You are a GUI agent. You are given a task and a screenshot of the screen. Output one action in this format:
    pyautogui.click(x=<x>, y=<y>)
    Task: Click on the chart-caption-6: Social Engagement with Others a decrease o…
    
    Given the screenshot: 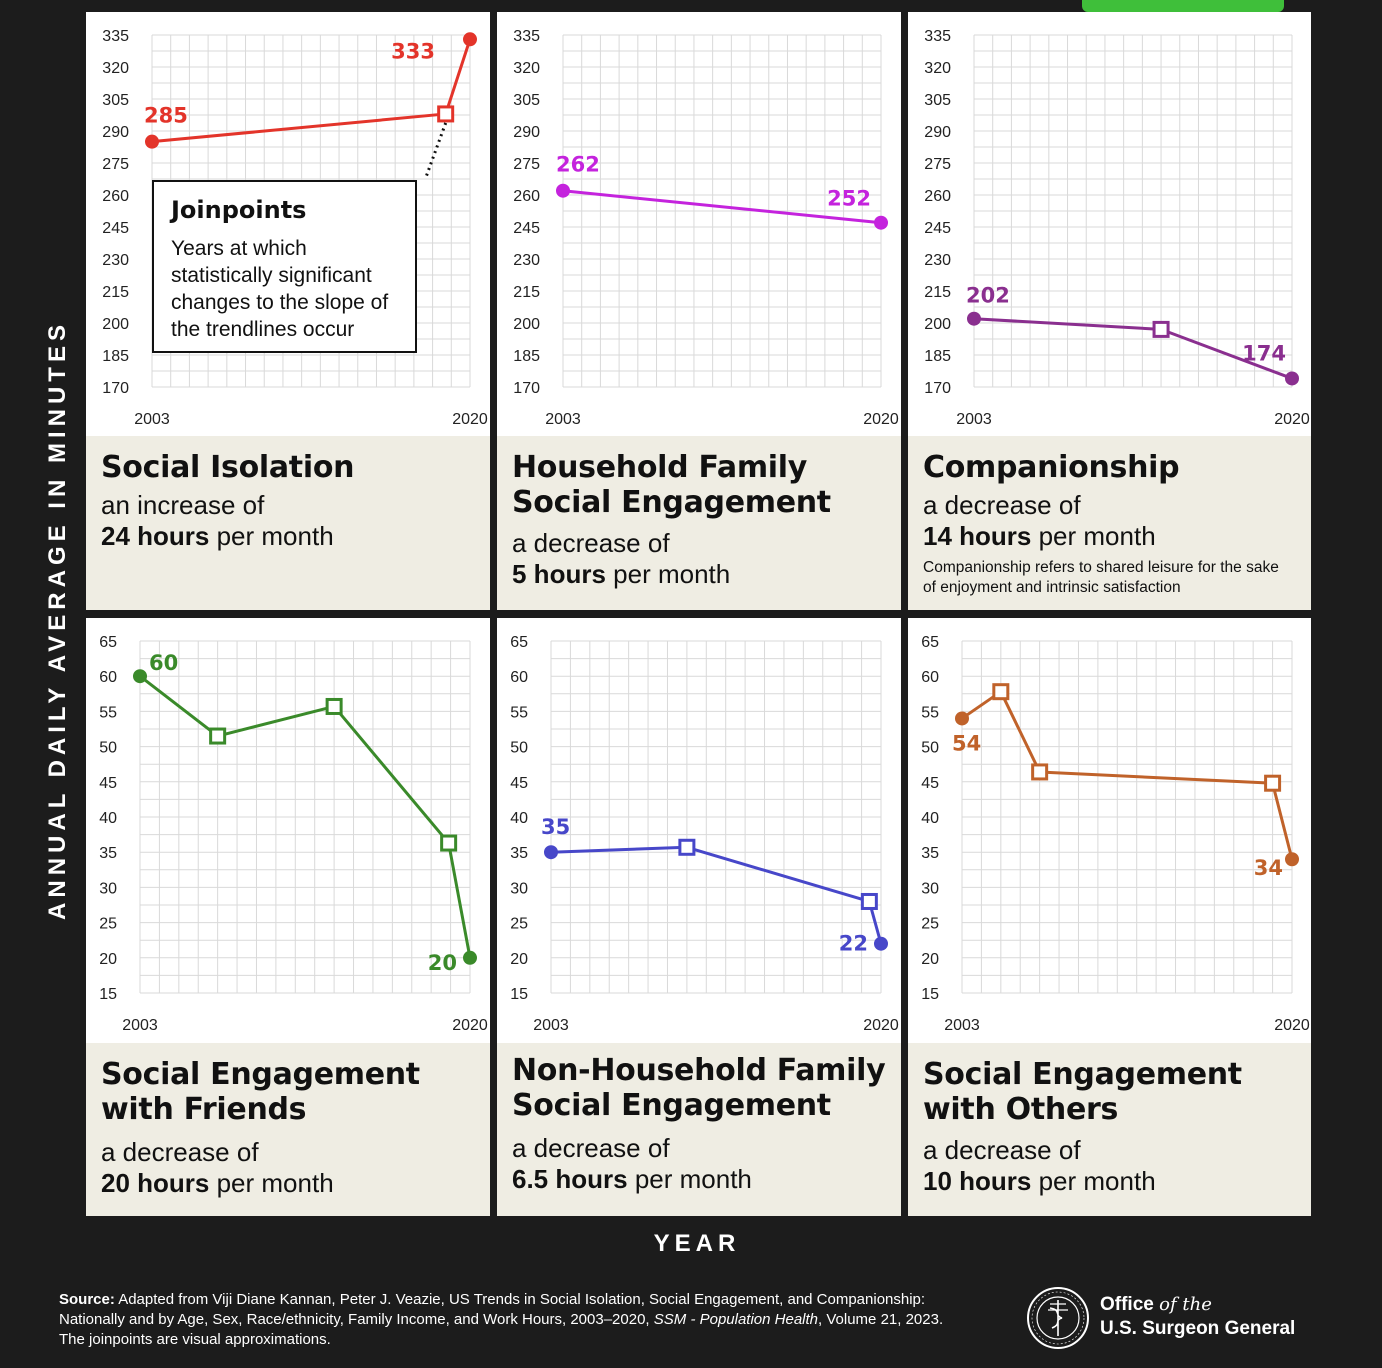 What is the action you would take?
    pyautogui.click(x=1109, y=1129)
    